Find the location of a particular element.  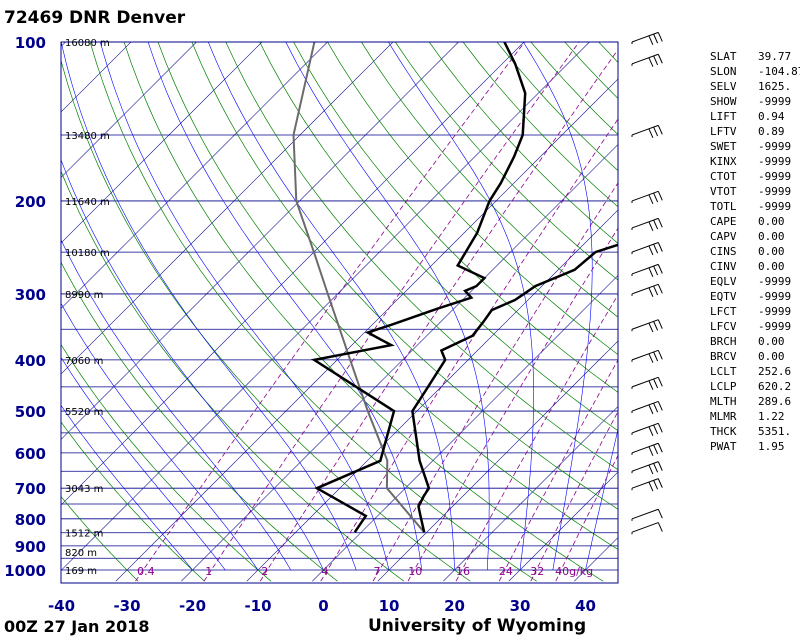

index-row: CAPE 0.00 is located at coordinates (755, 221).